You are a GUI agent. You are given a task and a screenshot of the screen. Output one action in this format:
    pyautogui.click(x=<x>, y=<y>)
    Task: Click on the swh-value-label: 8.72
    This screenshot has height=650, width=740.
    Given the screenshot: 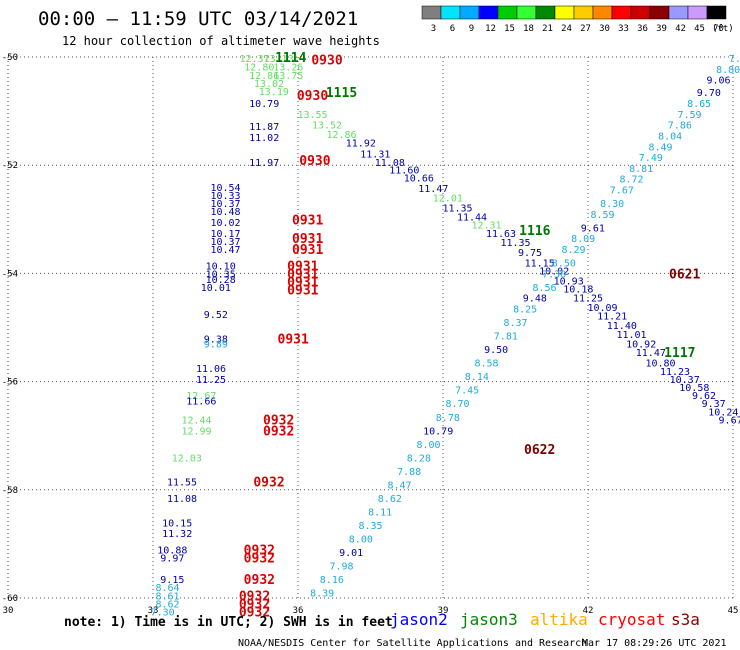 What is the action you would take?
    pyautogui.click(x=631, y=180)
    